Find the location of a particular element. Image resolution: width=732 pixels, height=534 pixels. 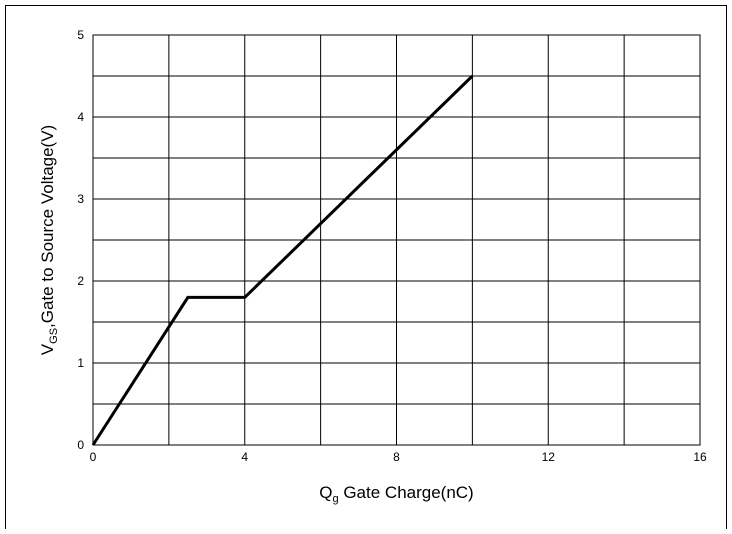

x-axis-label: Qg Gate Charge(nC) is located at coordinates (396, 494).